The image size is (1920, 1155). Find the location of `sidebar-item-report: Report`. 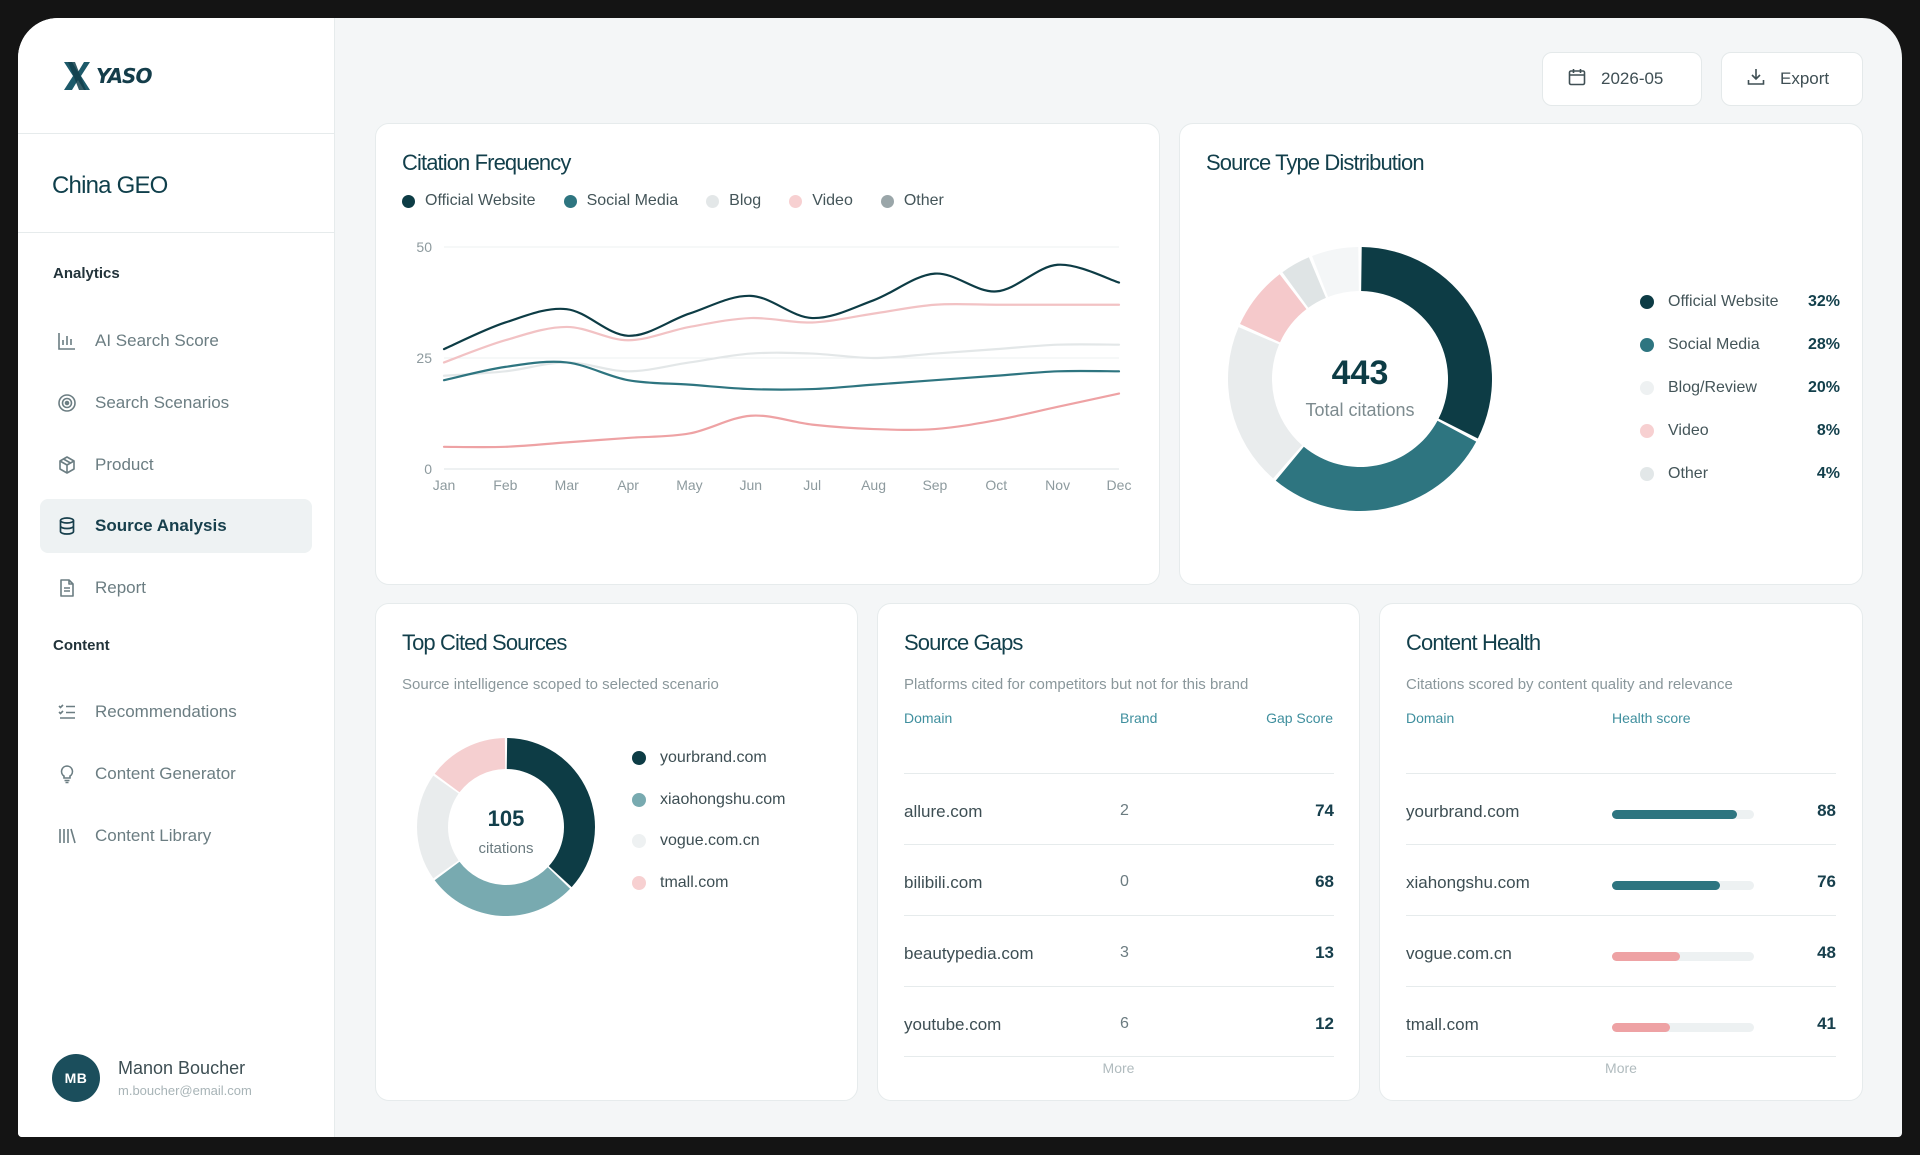

sidebar-item-report: Report is located at coordinates (176, 588).